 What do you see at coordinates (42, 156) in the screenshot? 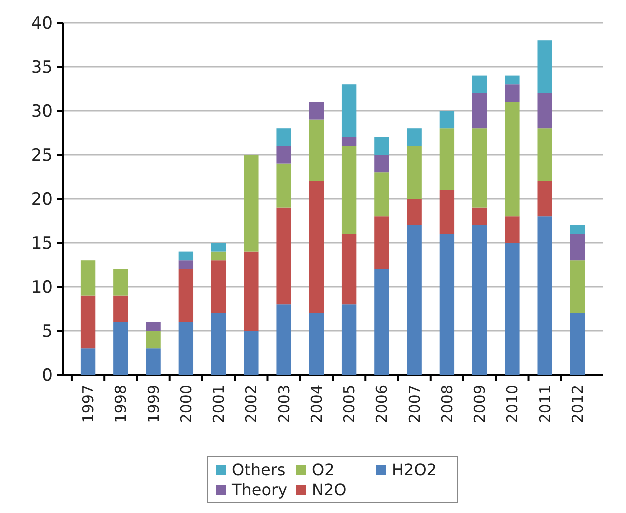
I see `y-tick-label: 25` at bounding box center [42, 156].